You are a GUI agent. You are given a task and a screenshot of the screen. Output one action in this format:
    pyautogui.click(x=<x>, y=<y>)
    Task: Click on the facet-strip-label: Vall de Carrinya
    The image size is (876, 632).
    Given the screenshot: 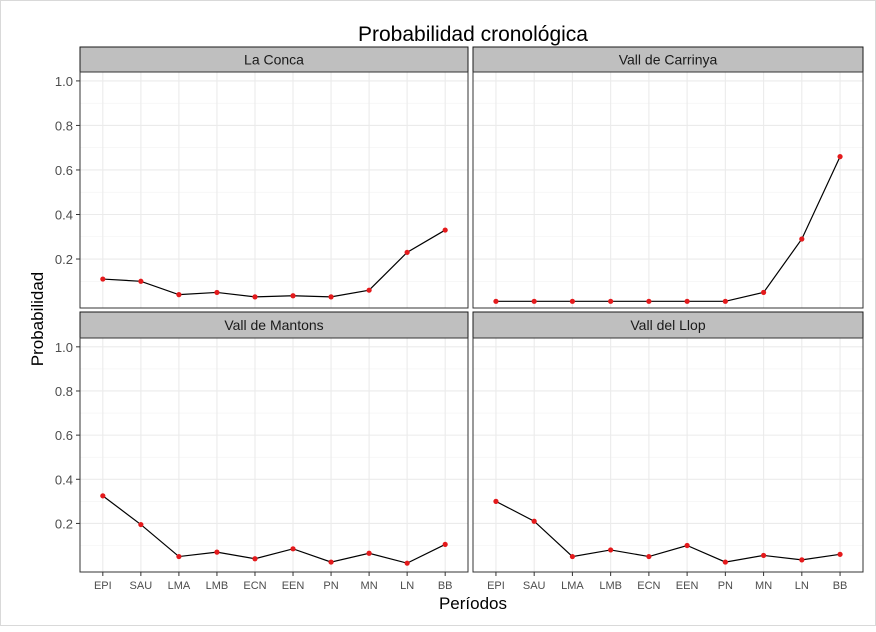 What is the action you would take?
    pyautogui.click(x=668, y=60)
    